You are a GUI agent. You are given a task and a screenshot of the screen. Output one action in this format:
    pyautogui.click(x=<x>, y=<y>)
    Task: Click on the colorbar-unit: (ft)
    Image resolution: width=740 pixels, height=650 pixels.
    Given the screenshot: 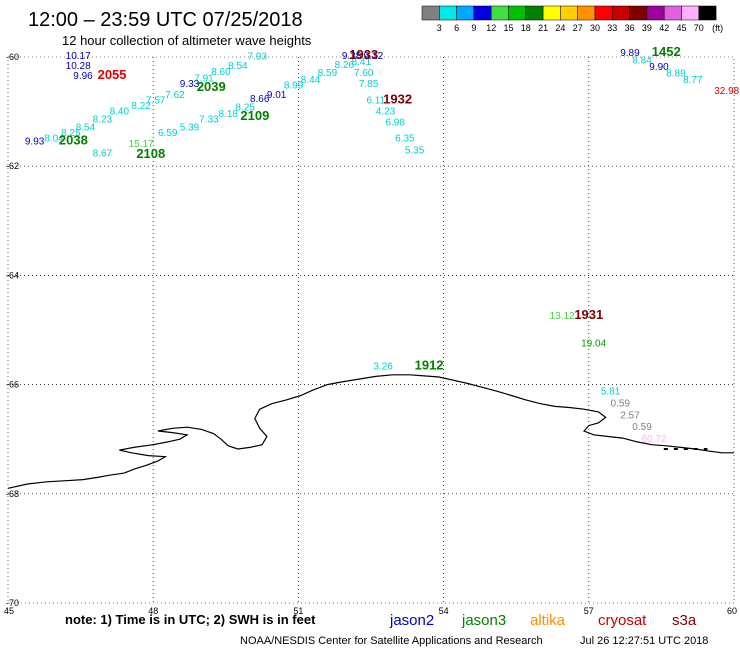 What is the action you would take?
    pyautogui.click(x=717, y=28)
    